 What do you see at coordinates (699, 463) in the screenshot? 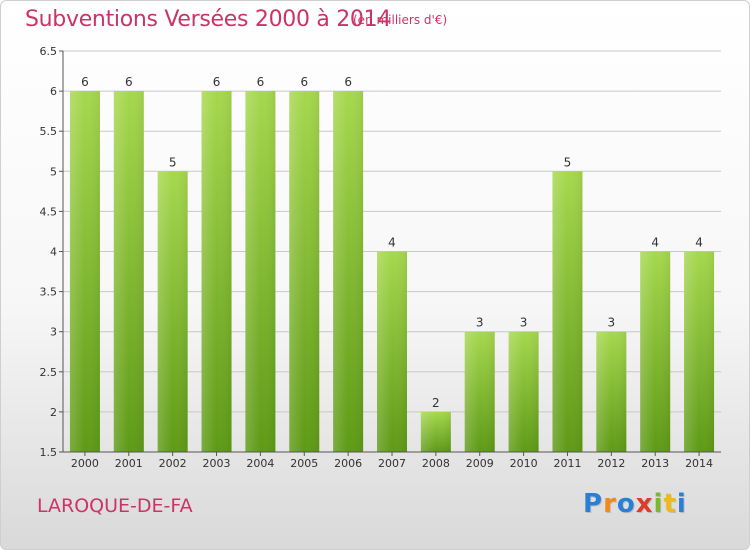
I see `x-tick-label: 2014` at bounding box center [699, 463].